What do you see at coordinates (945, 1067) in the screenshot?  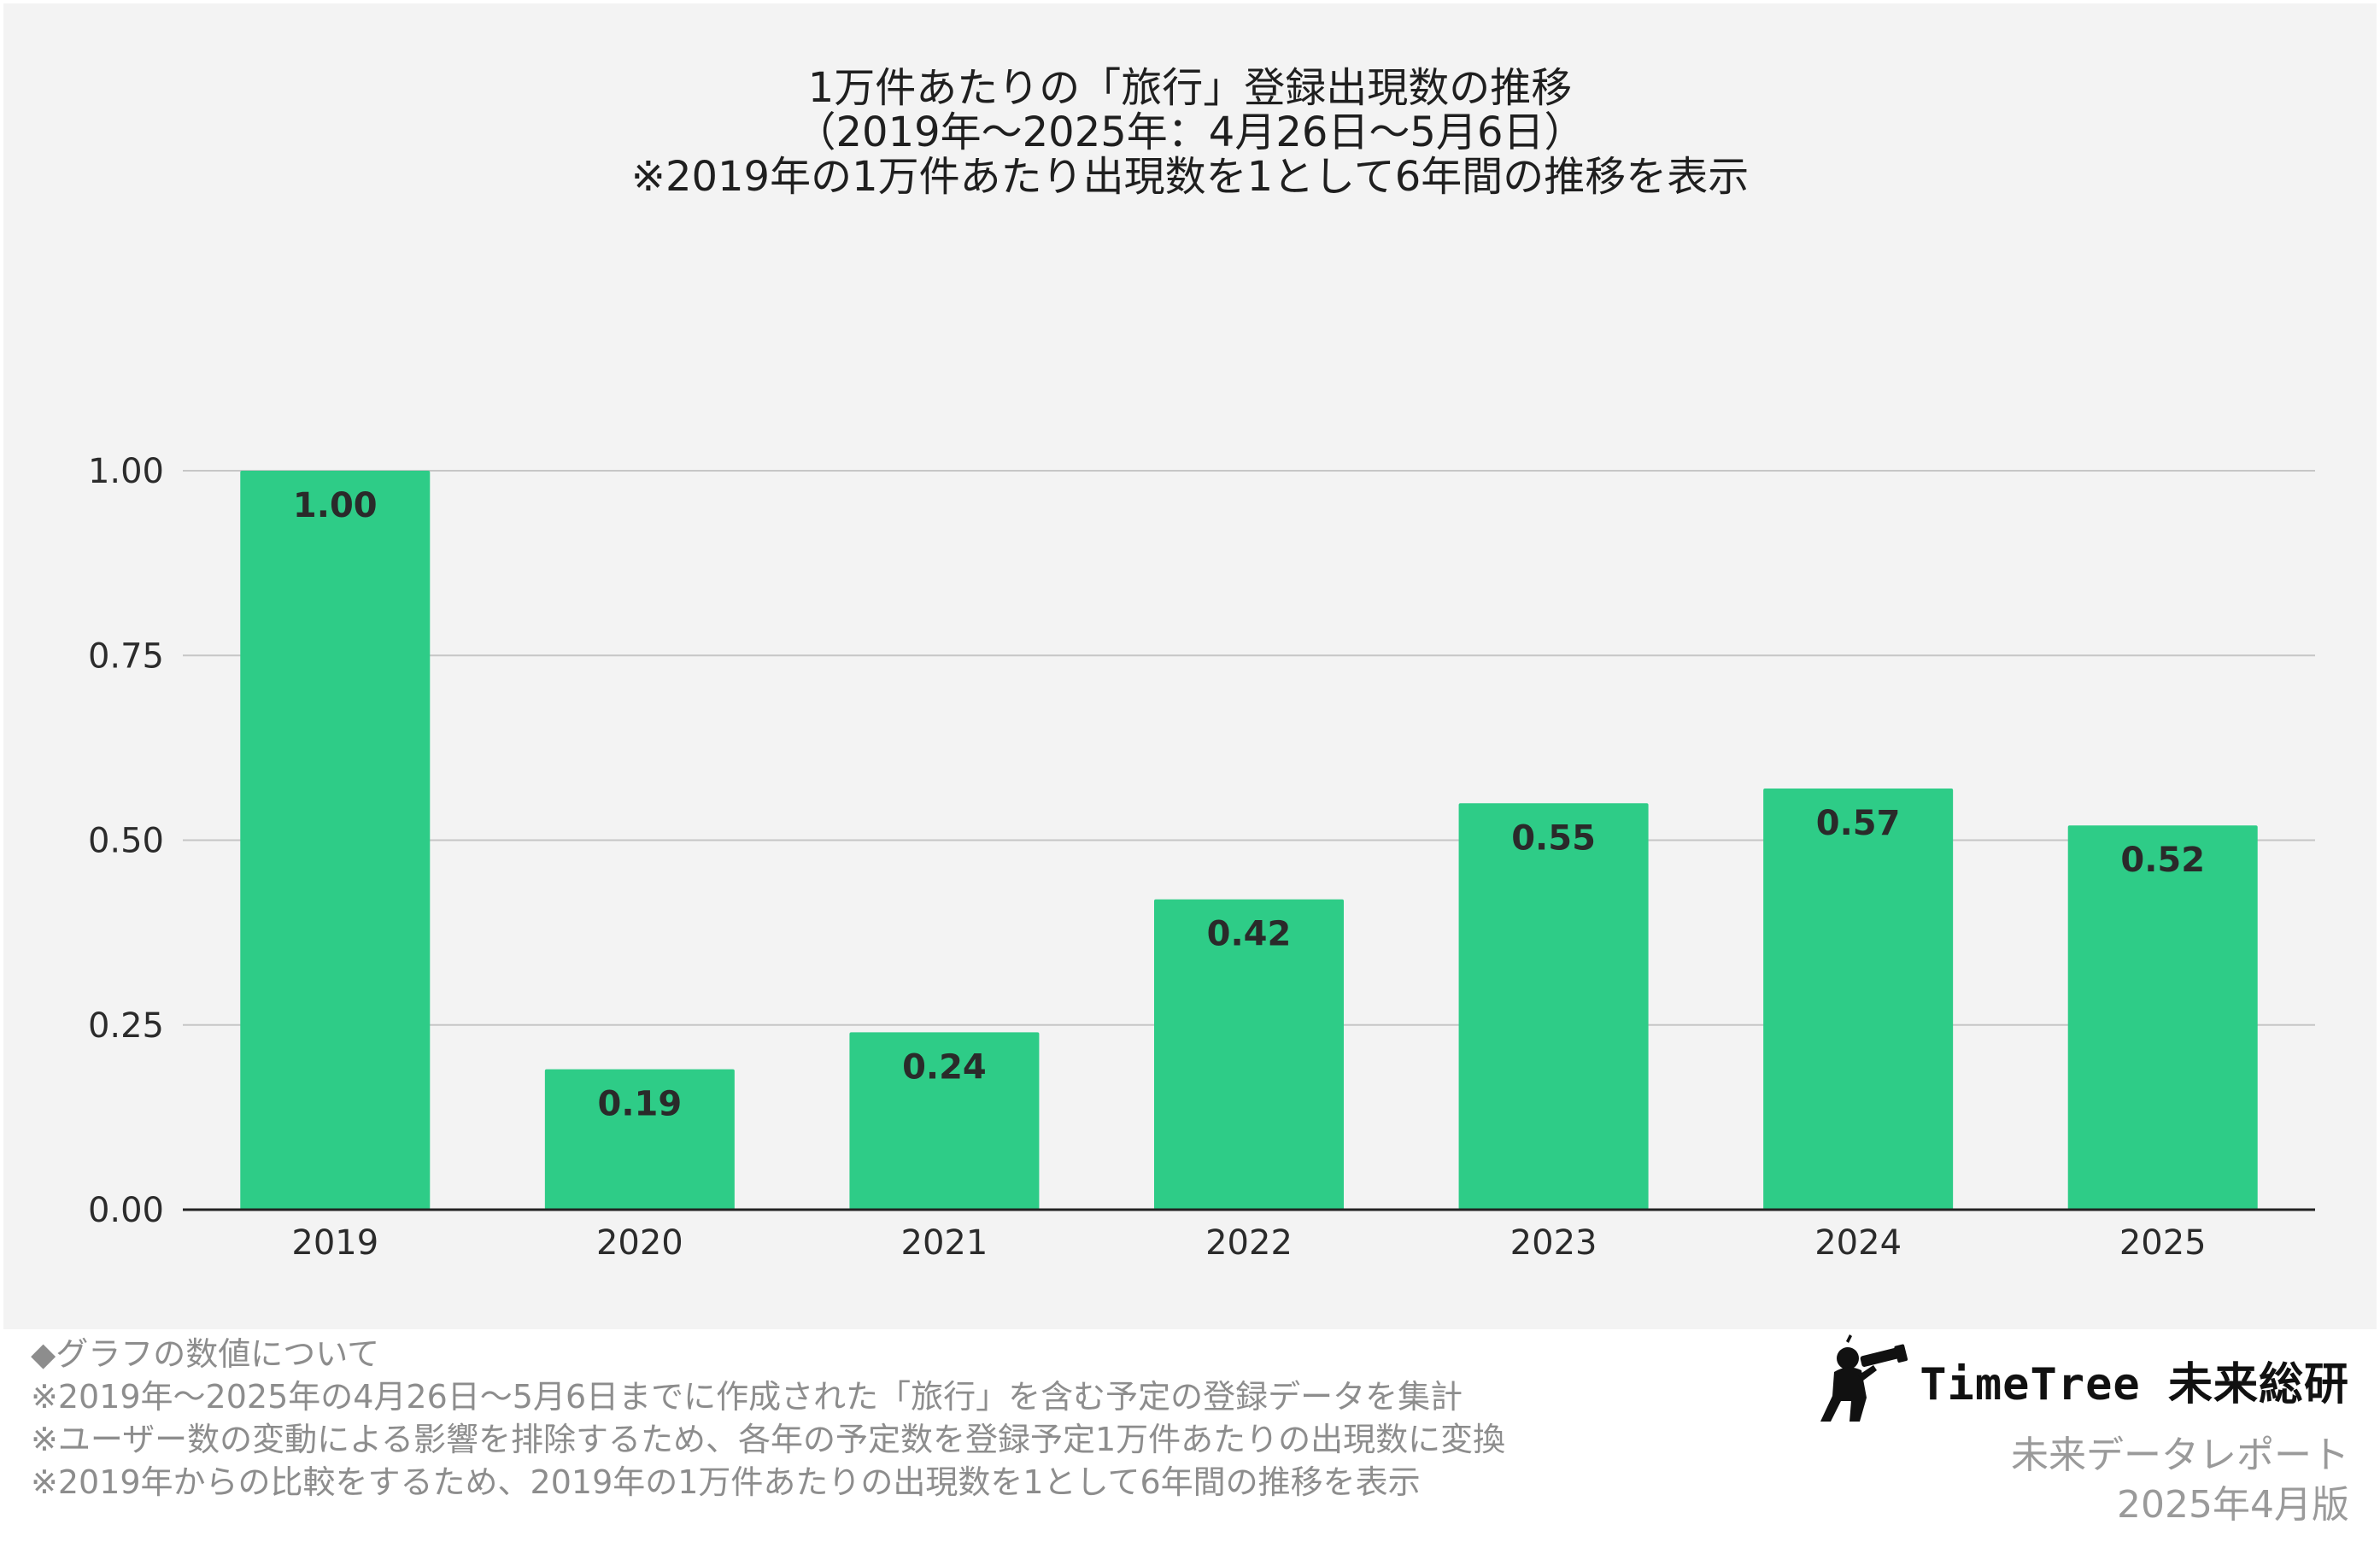 I see `bar-data-label: 0.24` at bounding box center [945, 1067].